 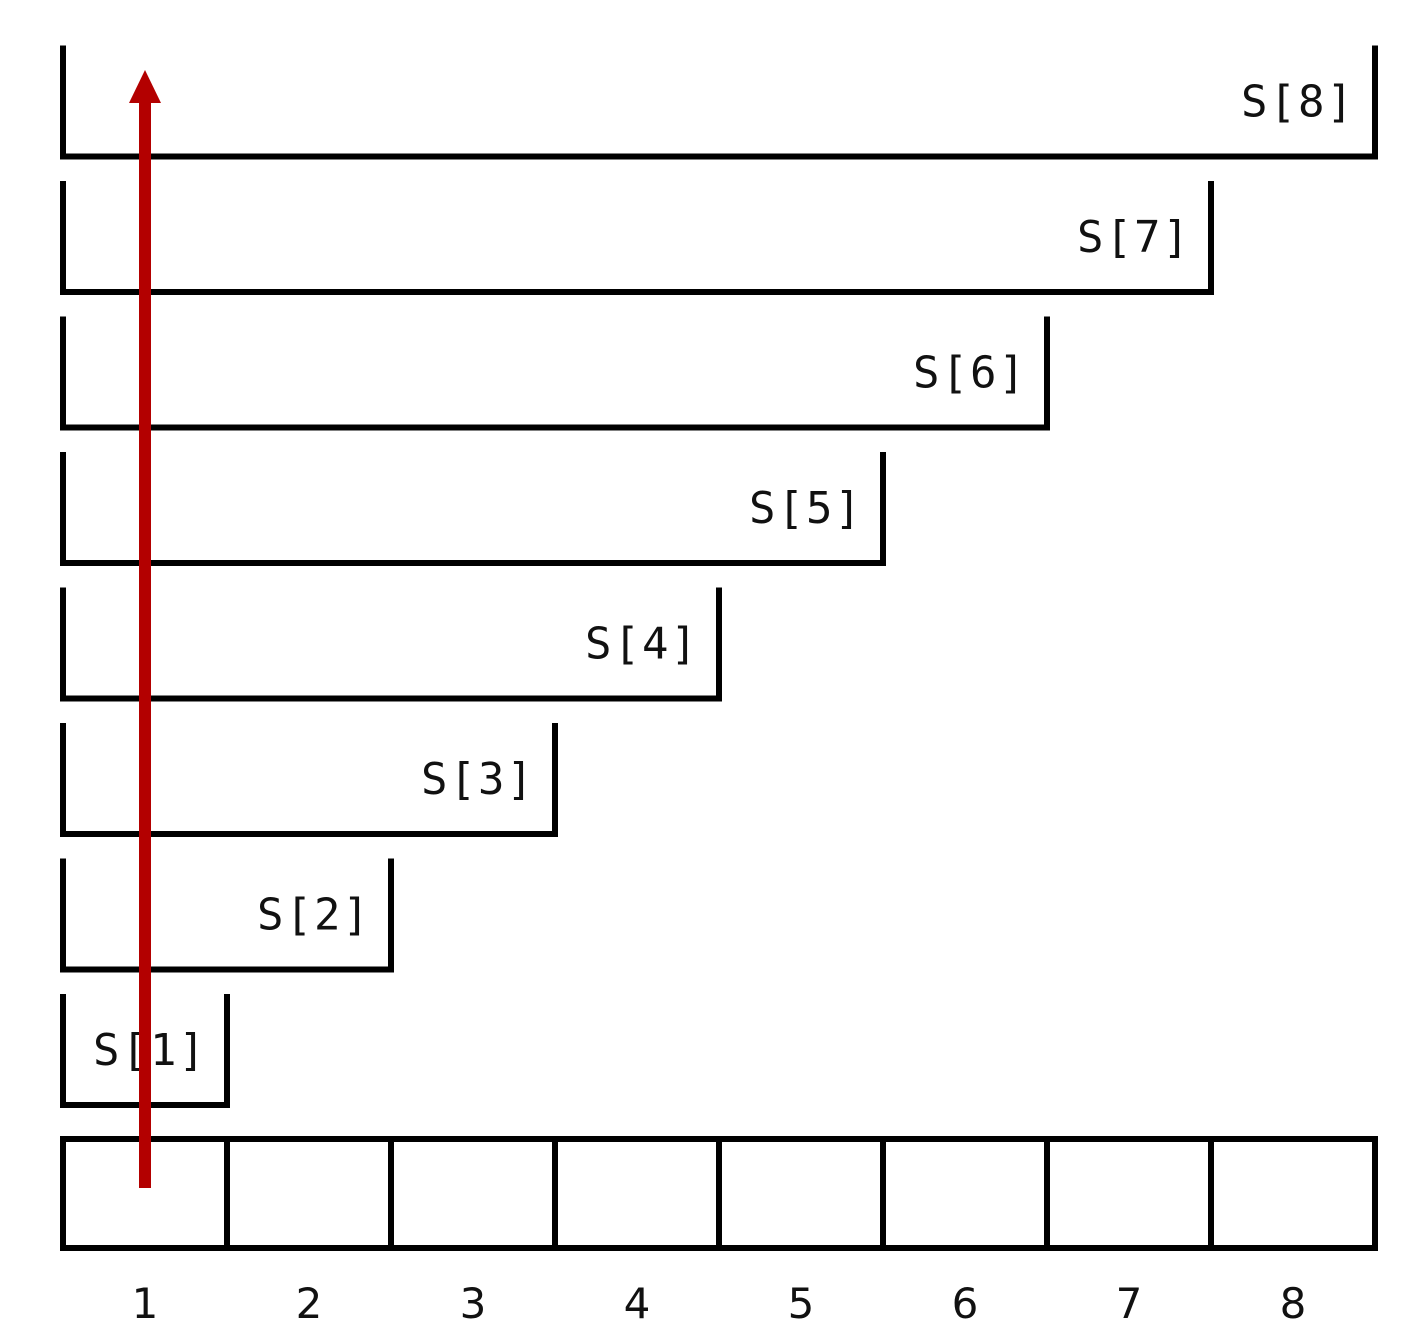 What do you see at coordinates (801, 1303) in the screenshot?
I see `index-label-5: 5` at bounding box center [801, 1303].